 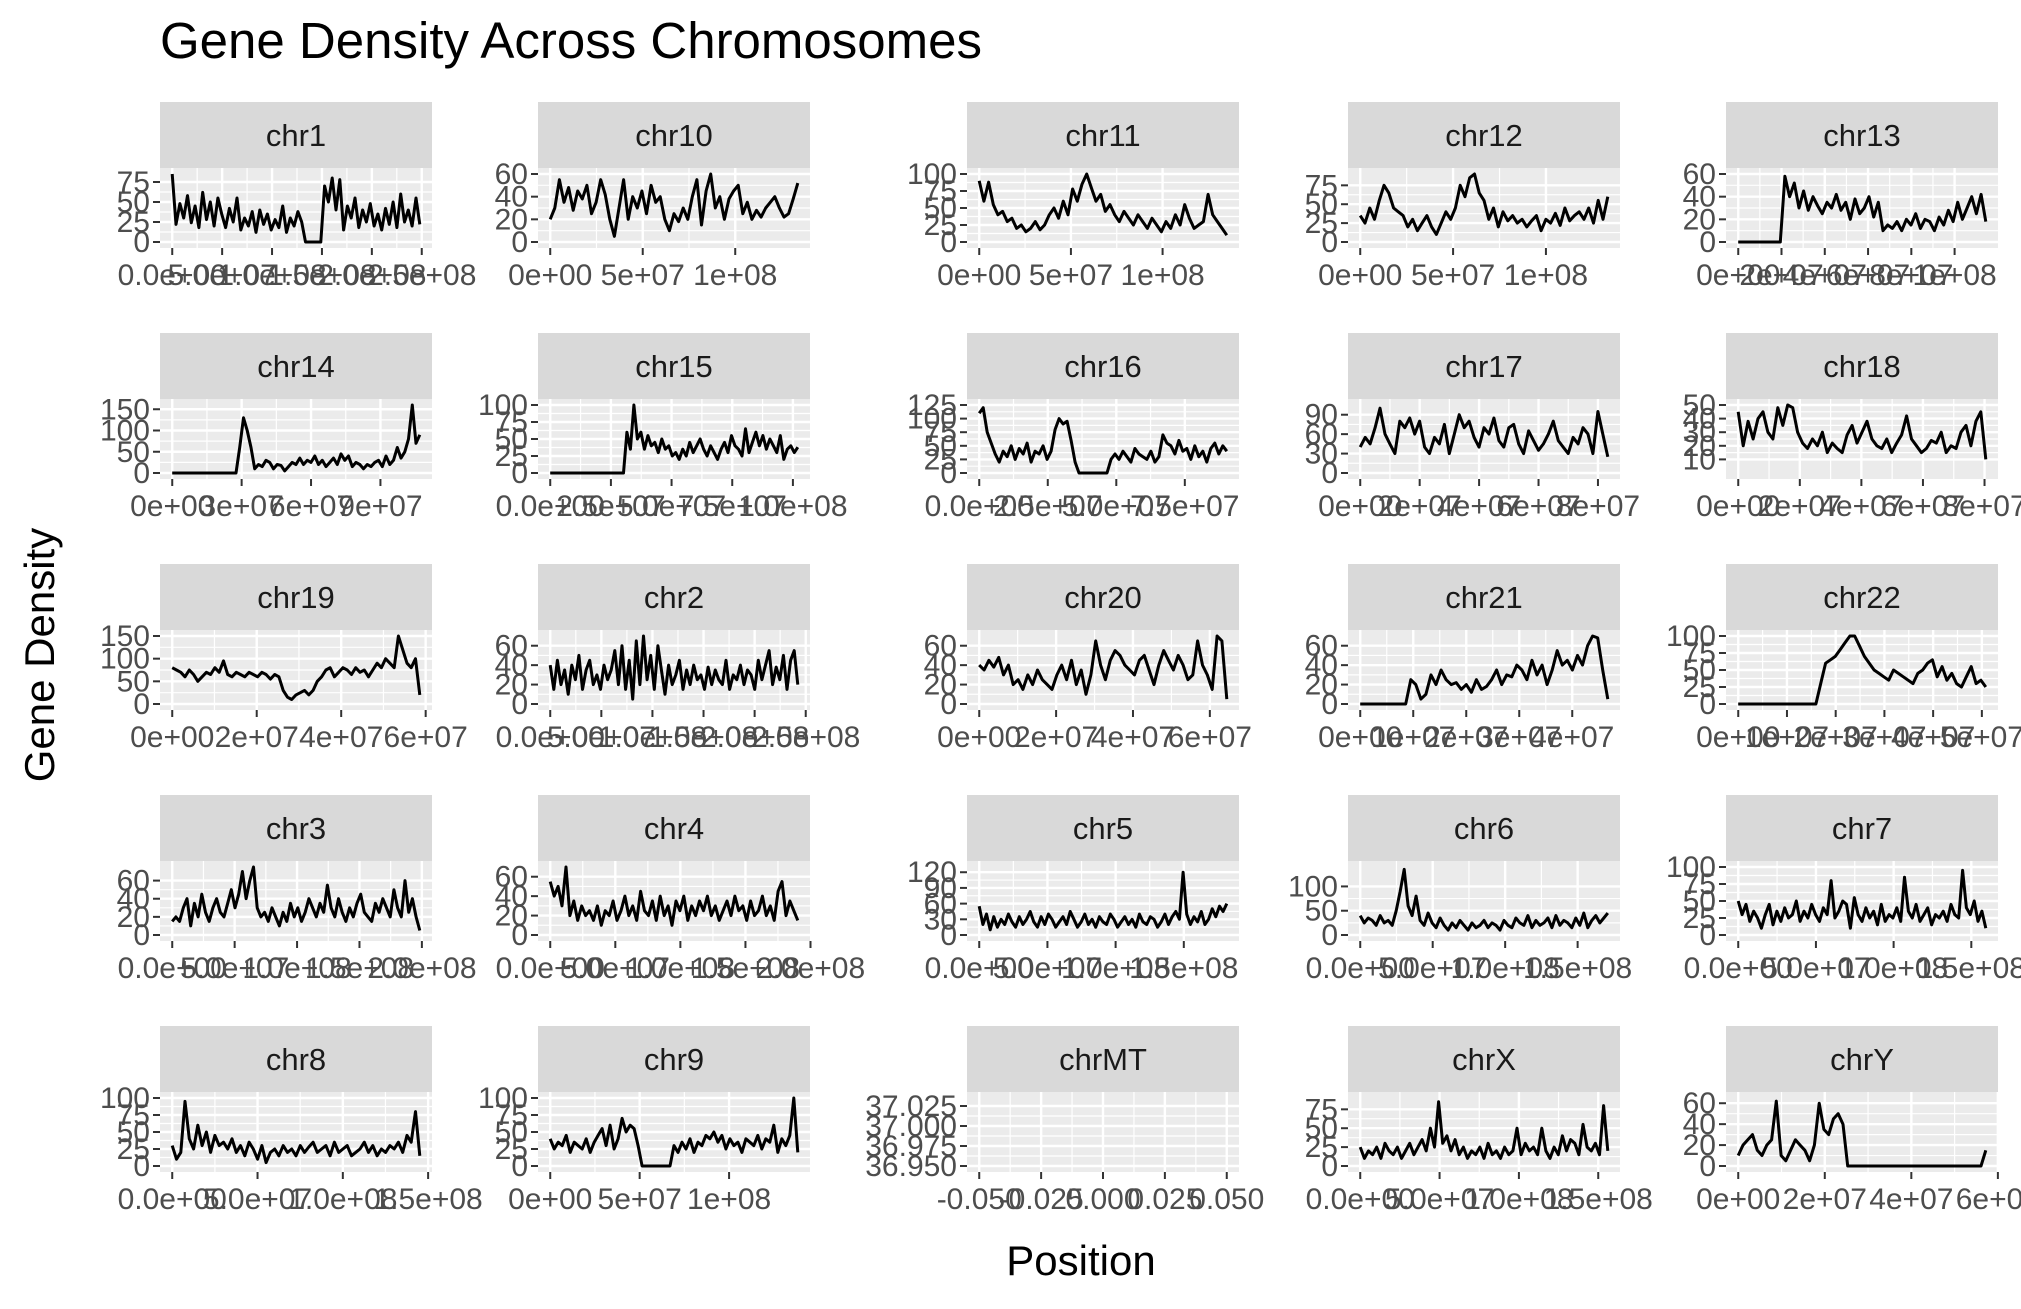 I want to click on facet-strip-label: chr12, so click(x=1484, y=135).